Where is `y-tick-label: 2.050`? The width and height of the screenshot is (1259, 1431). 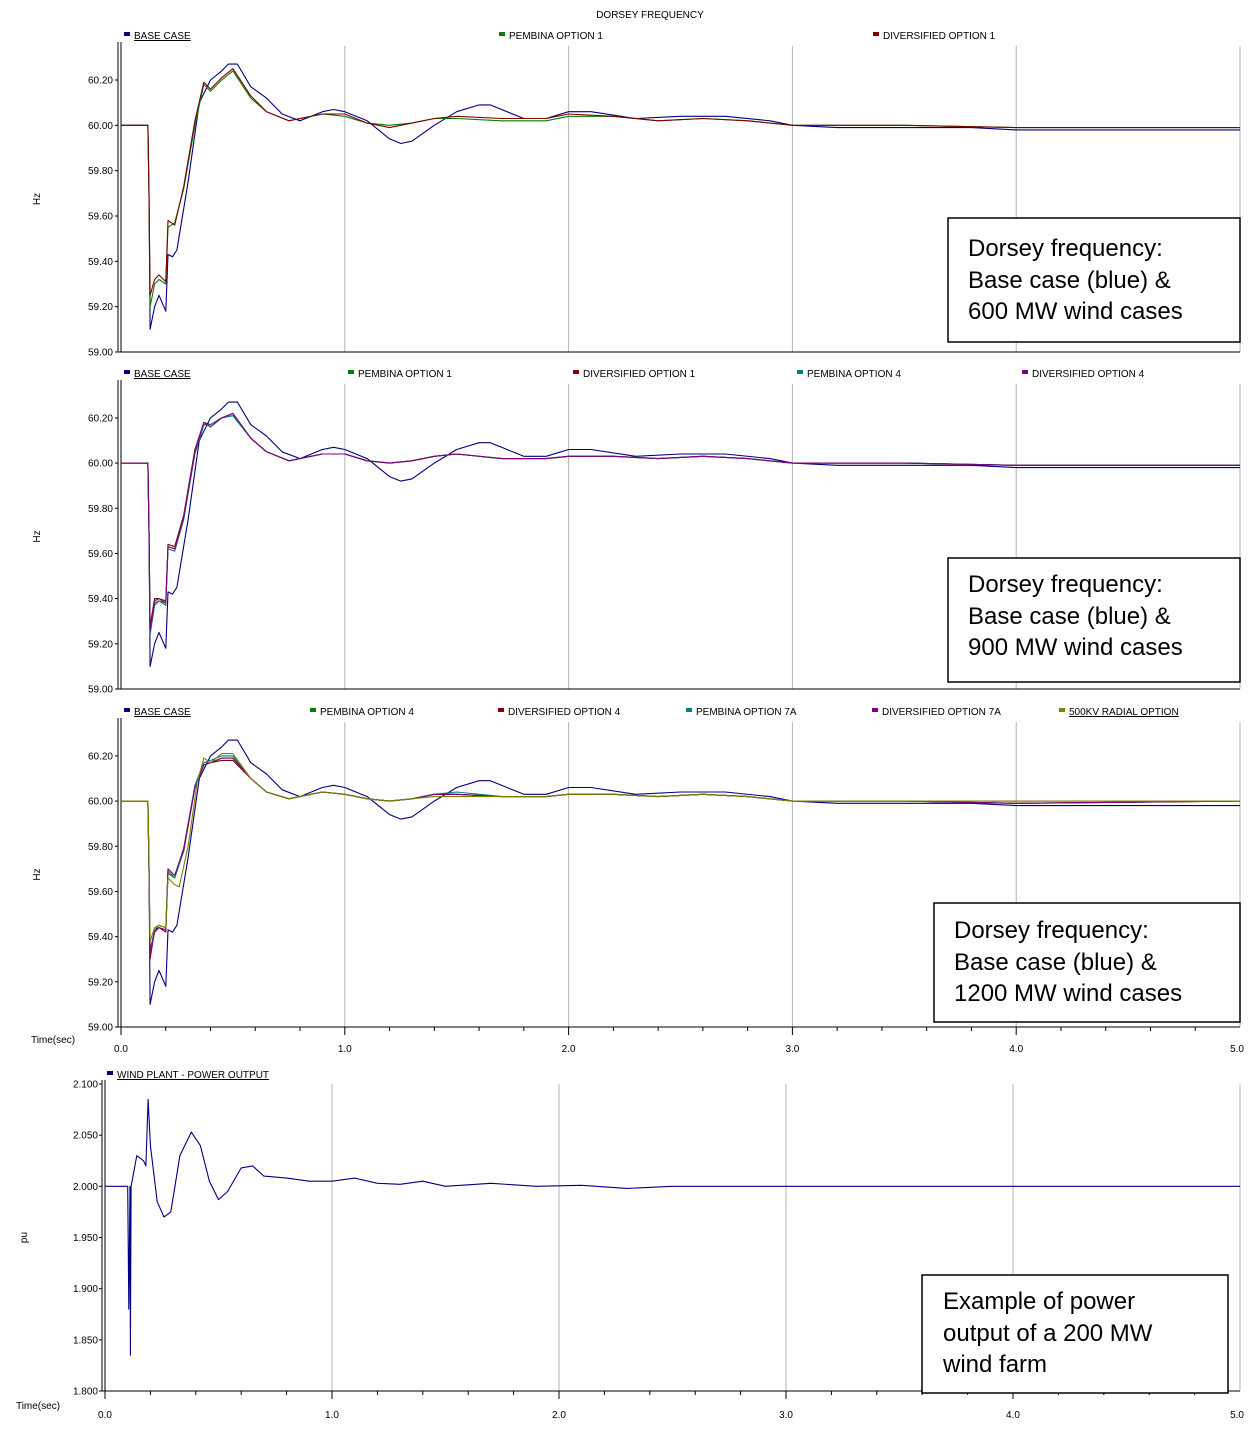
y-tick-label: 2.050 is located at coordinates (85, 1136).